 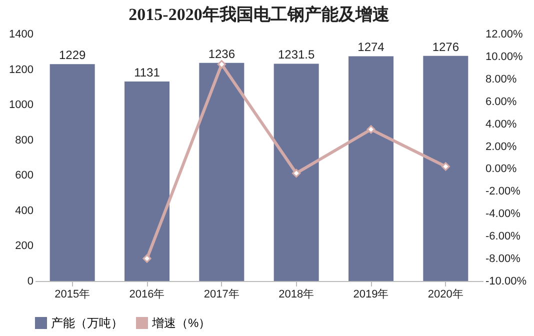 What do you see at coordinates (501, 169) in the screenshot?
I see `y2-tick-label: 0.00%` at bounding box center [501, 169].